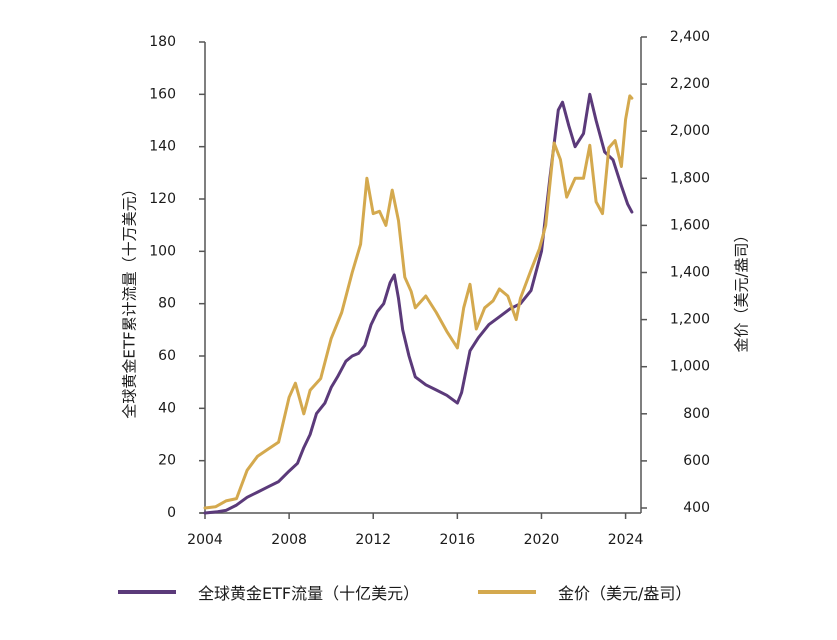  Describe the element at coordinates (162, 42) in the screenshot. I see `y-tick-label-left: 180` at that location.